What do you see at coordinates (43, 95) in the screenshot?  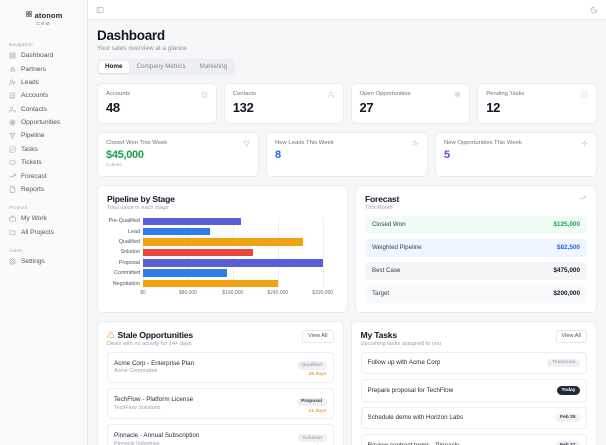 I see `sidebar-item-accounts: Accounts` at bounding box center [43, 95].